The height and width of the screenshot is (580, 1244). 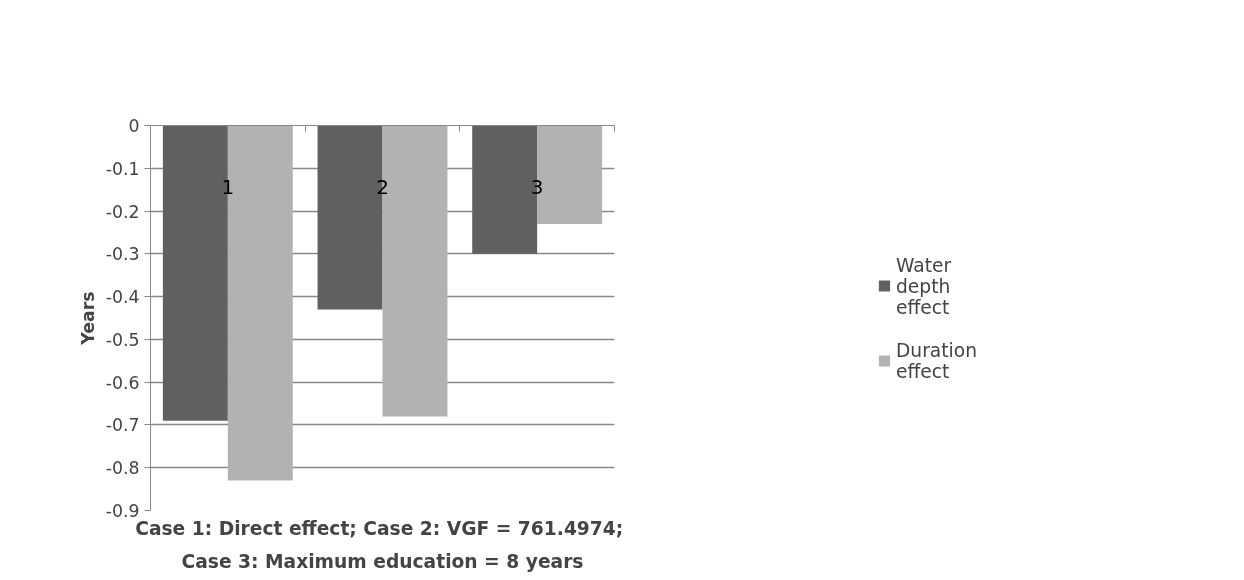 I want to click on y-tick-label: -0.1, so click(x=122, y=168).